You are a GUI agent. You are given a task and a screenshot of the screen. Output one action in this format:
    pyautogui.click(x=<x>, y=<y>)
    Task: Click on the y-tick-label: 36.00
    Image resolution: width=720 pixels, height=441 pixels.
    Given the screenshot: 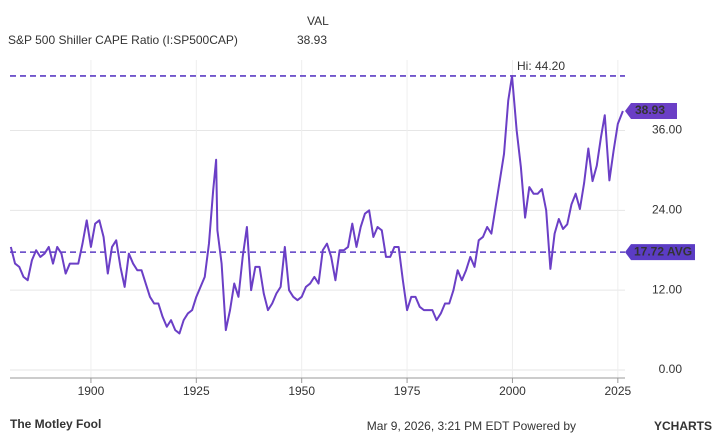 What is the action you would take?
    pyautogui.click(x=667, y=130)
    